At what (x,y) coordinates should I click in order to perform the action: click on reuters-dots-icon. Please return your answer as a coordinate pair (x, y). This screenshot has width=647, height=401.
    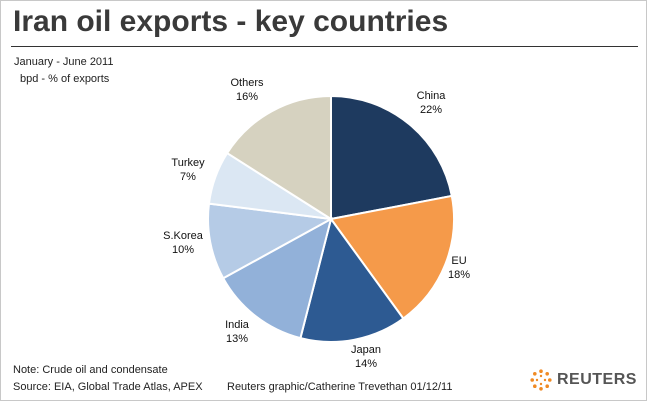
    Looking at the image, I should click on (541, 380).